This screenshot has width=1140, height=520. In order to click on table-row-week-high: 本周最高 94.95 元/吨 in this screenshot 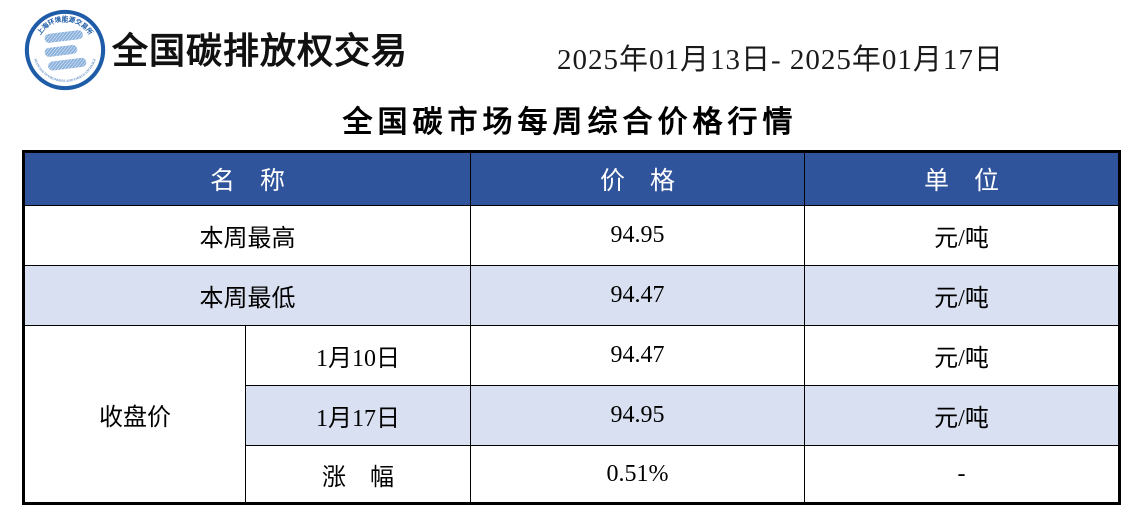, I will do `click(571, 235)`.